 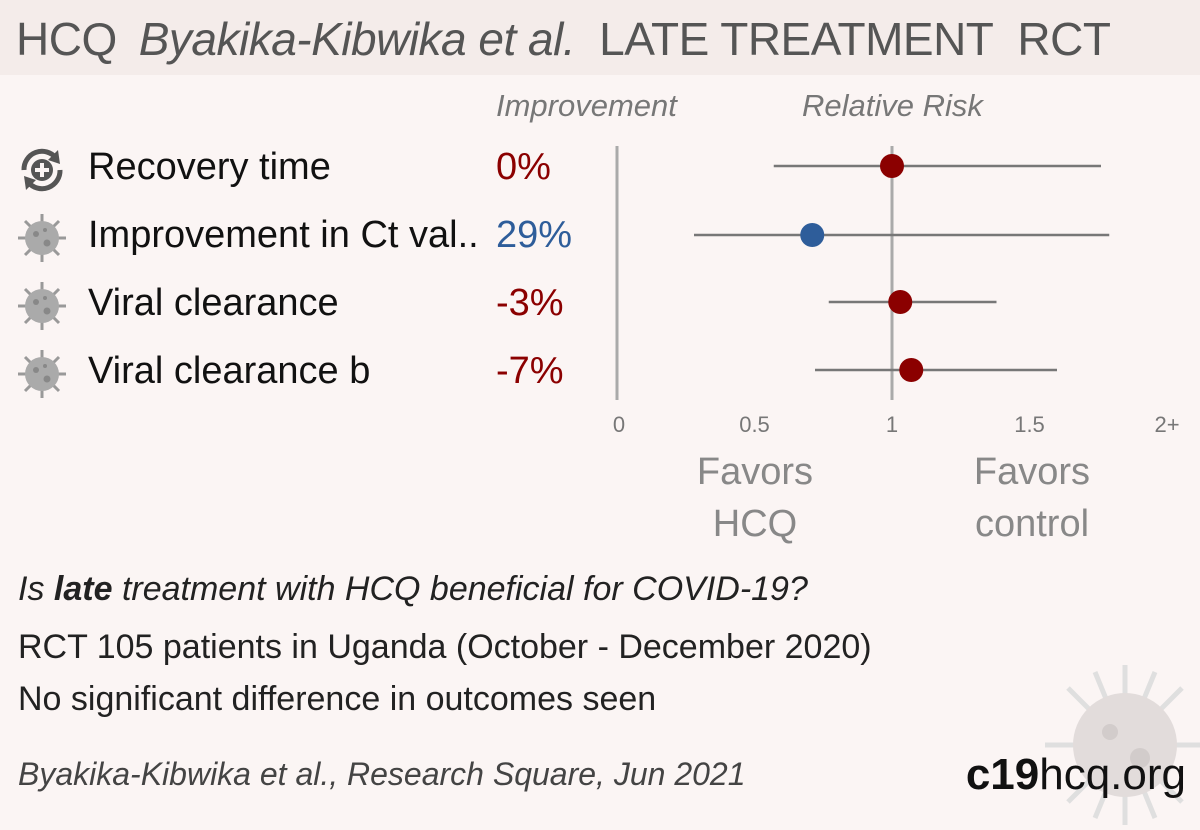 What do you see at coordinates (1122, 745) in the screenshot?
I see `virus-watermark-icon` at bounding box center [1122, 745].